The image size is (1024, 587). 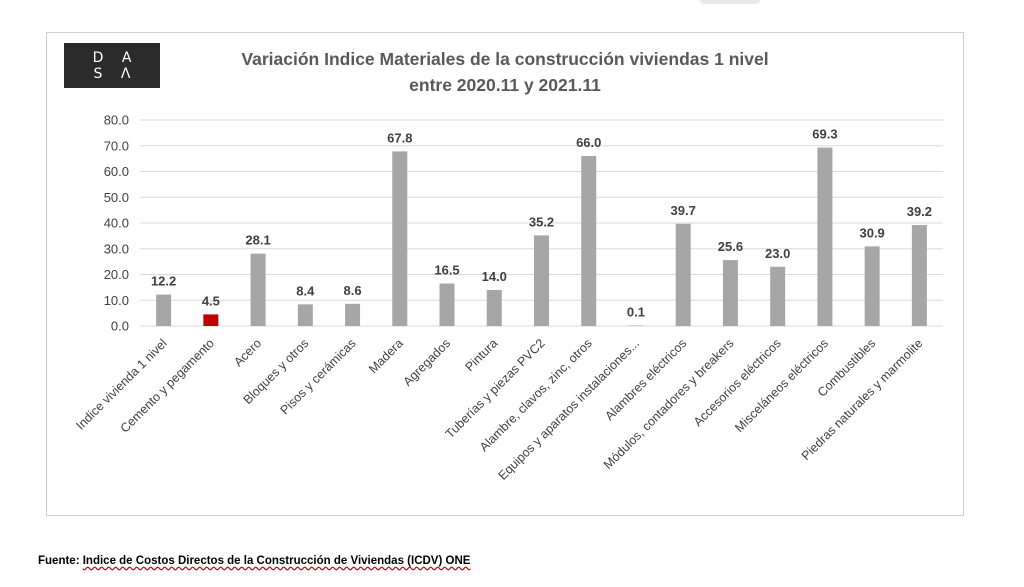 What do you see at coordinates (824, 134) in the screenshot?
I see `data-label: 69.3` at bounding box center [824, 134].